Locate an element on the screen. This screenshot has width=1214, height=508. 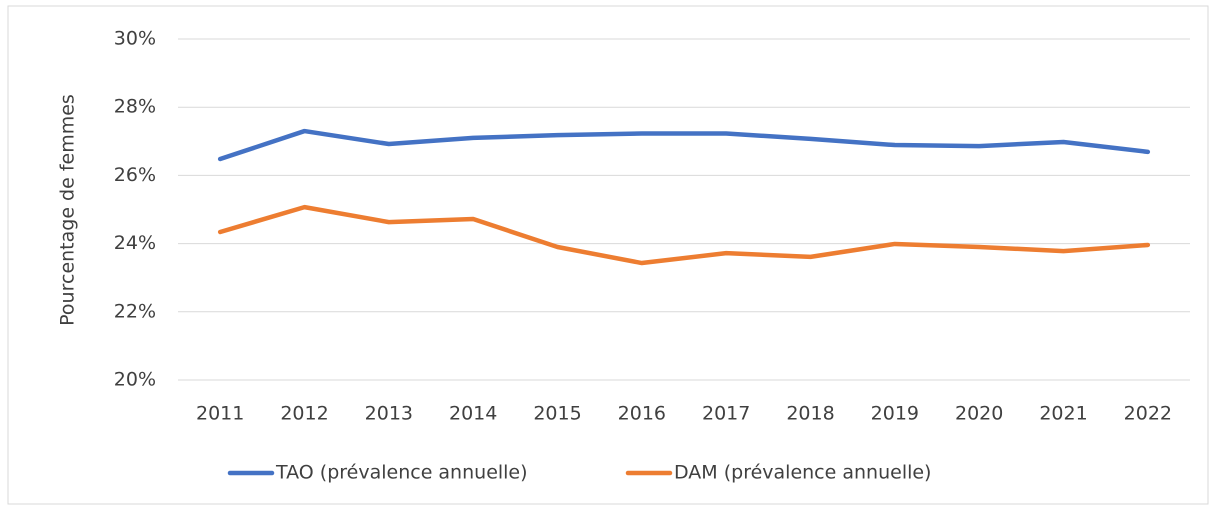
y-tick-label: 22% is located at coordinates (135, 311).